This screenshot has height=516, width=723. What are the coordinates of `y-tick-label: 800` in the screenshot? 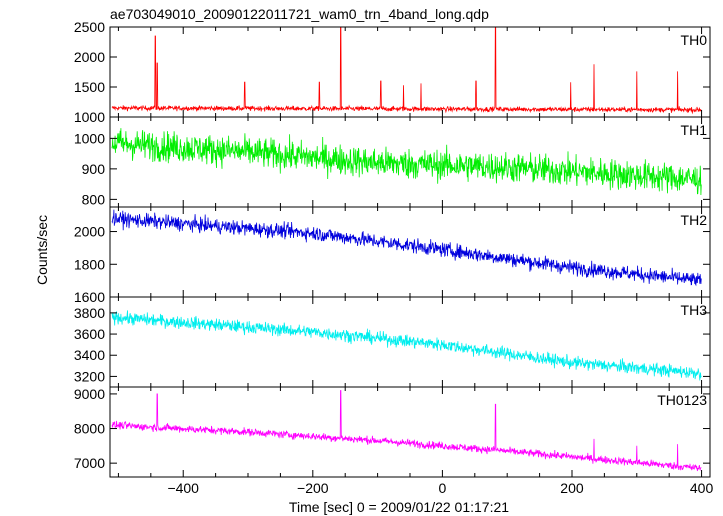 It's located at (94, 199).